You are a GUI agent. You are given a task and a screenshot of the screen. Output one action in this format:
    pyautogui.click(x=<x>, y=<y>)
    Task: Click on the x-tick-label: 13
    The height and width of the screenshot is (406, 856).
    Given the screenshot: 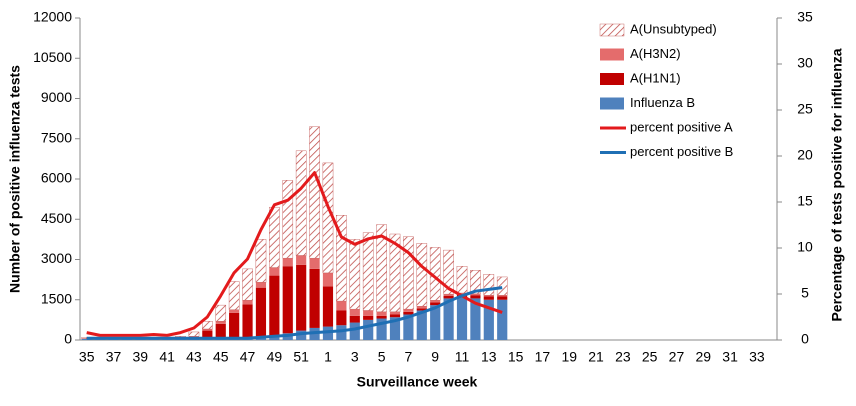 What is the action you would take?
    pyautogui.click(x=489, y=357)
    